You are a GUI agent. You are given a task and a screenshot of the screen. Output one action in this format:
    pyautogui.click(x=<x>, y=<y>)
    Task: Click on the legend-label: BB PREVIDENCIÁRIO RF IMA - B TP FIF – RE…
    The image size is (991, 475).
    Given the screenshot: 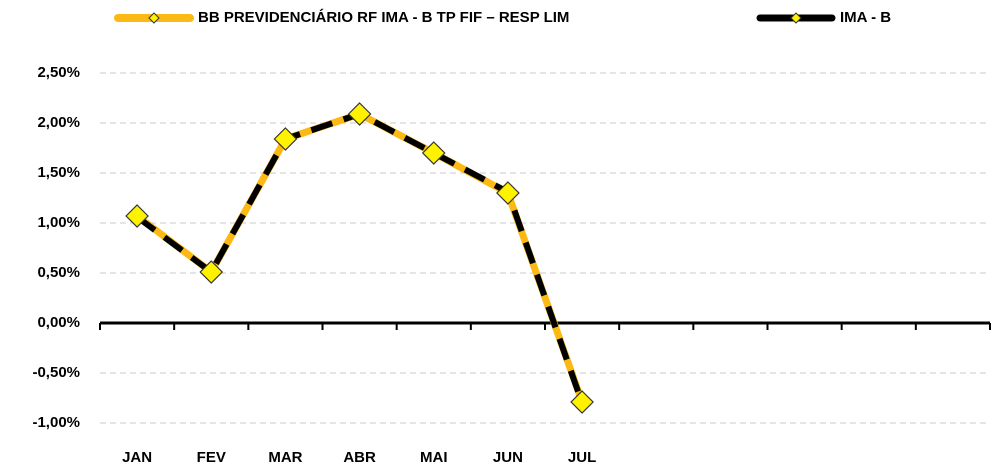 What is the action you would take?
    pyautogui.click(x=383, y=17)
    